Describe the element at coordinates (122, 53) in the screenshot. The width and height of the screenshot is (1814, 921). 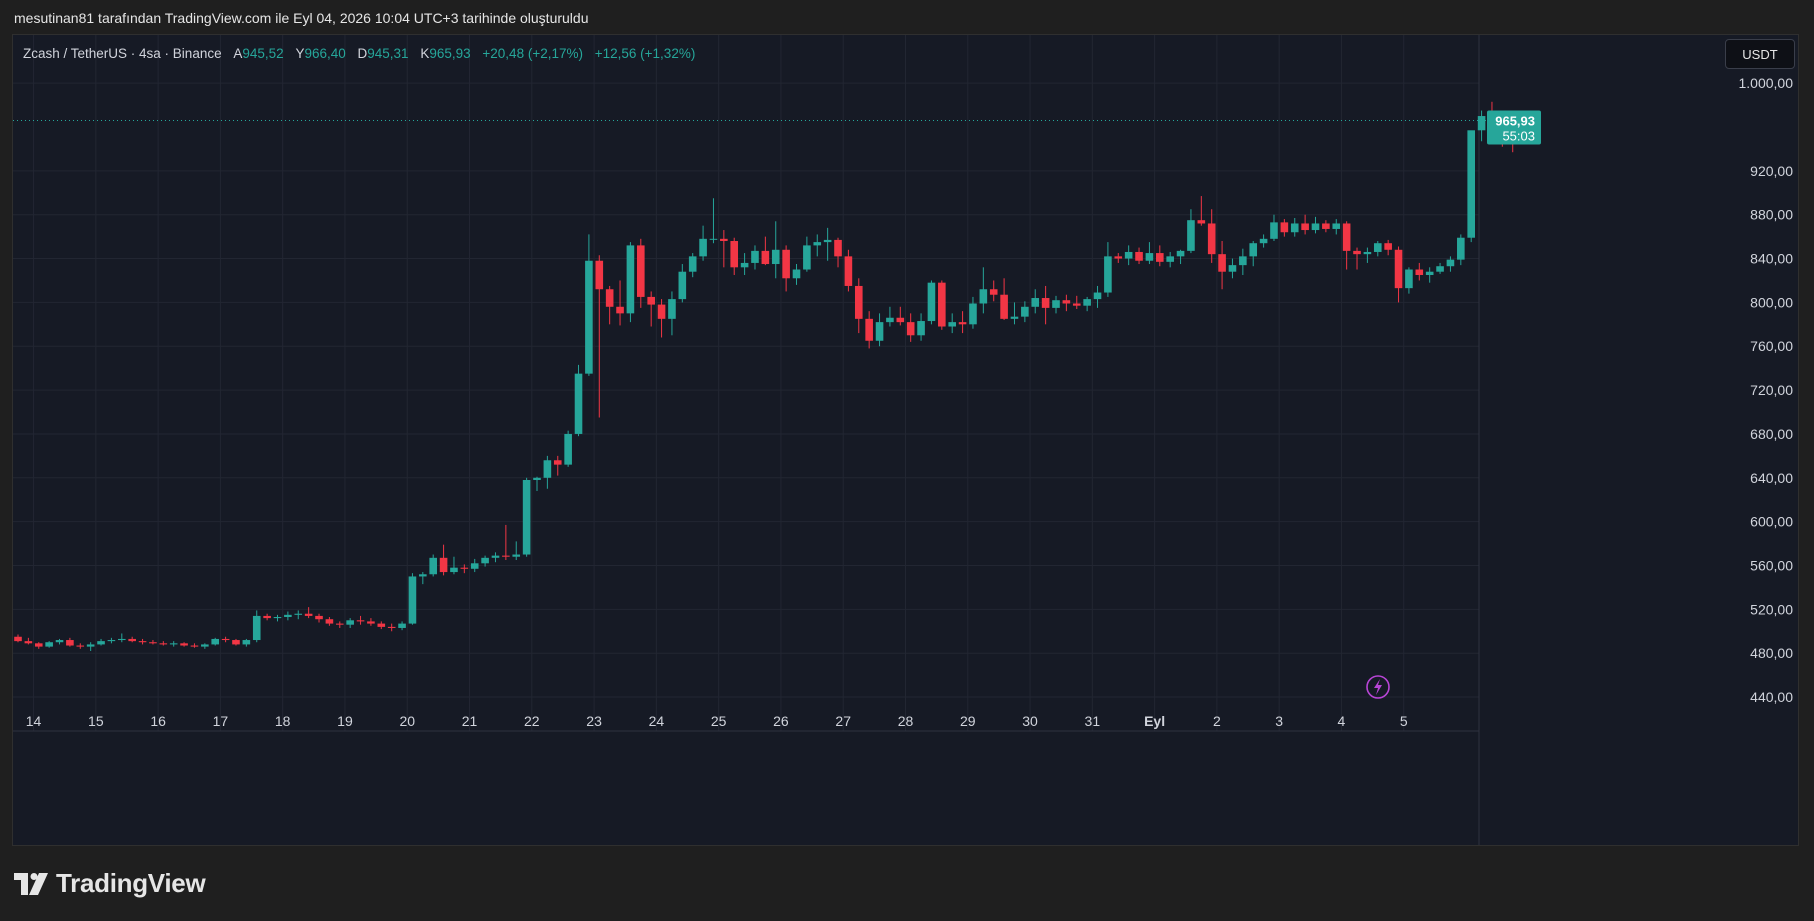
I see `symbol-label: Zcash / TetherUS · 4sa · Binance` at that location.